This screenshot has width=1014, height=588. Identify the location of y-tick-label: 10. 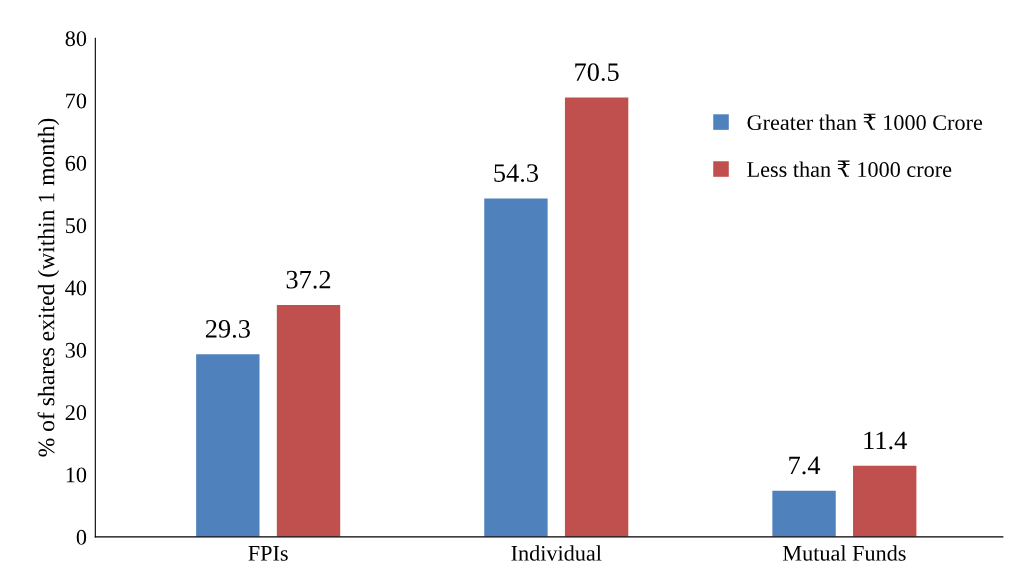
(76, 475).